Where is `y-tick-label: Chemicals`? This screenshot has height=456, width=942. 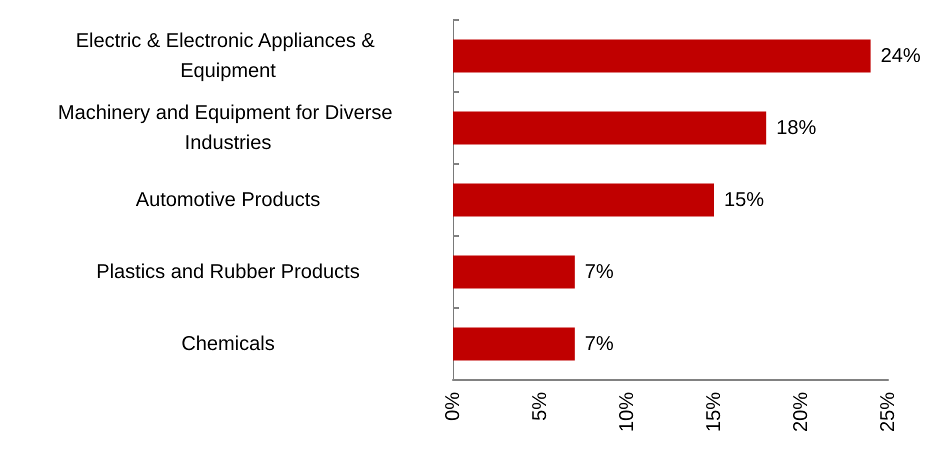 y-tick-label: Chemicals is located at coordinates (228, 344).